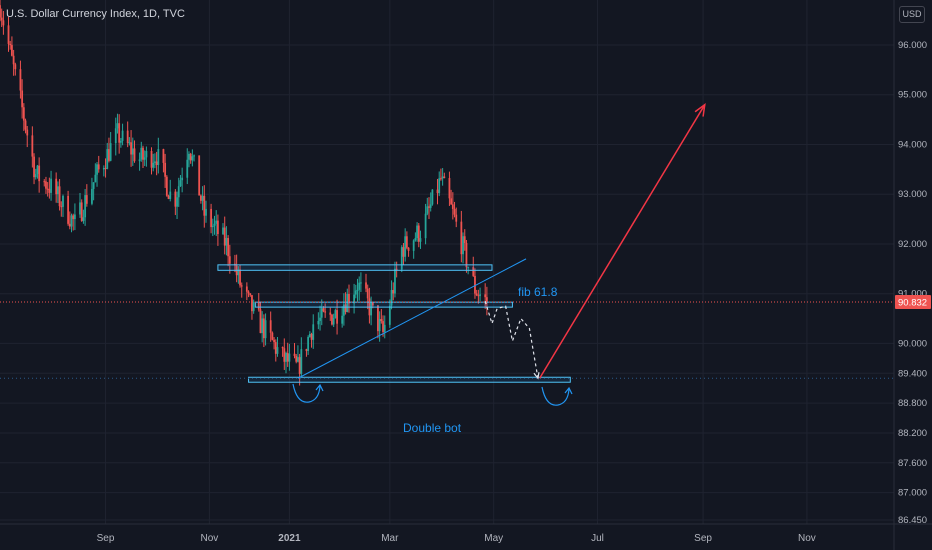 The height and width of the screenshot is (550, 932). Describe the element at coordinates (466, 533) in the screenshot. I see `time-axis: Sep Nov 2021 Mar May Jul Sep Nov` at that location.